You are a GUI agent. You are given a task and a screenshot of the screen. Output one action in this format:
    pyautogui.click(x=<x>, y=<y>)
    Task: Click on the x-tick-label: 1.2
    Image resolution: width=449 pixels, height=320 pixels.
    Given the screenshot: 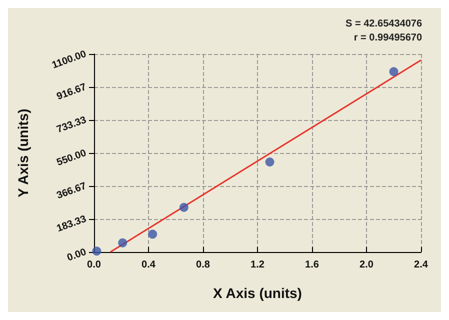 What is the action you would take?
    pyautogui.click(x=257, y=265)
    